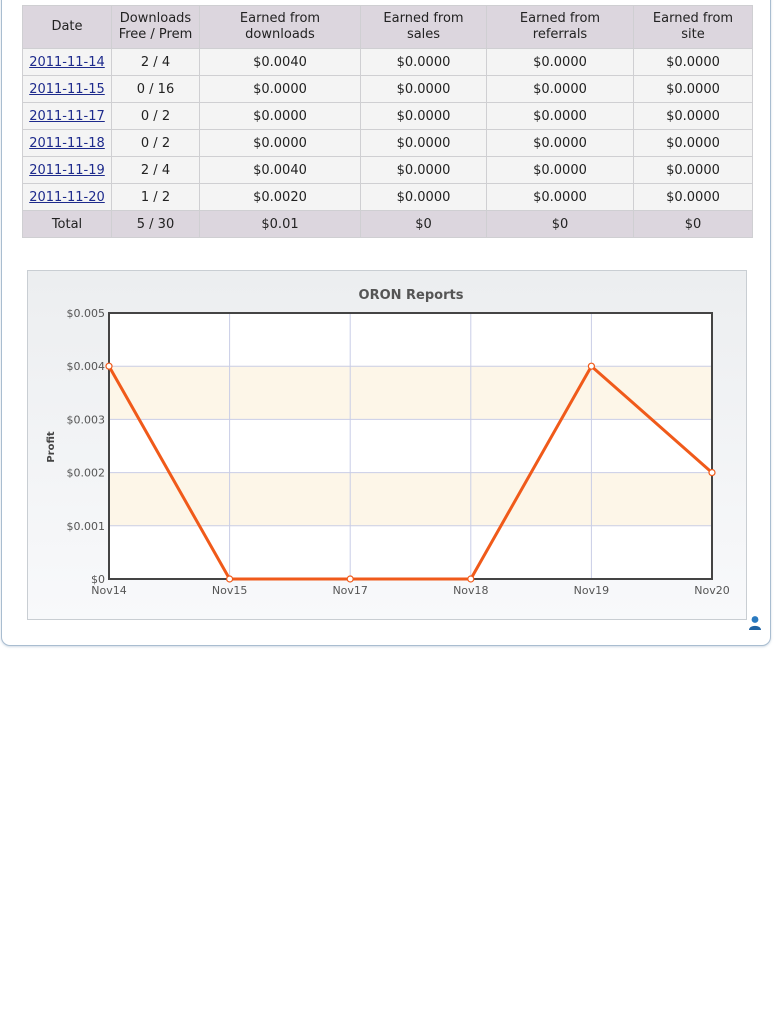 This screenshot has height=1031, width=781. Describe the element at coordinates (560, 27) in the screenshot. I see `header-earned-referrals: Earned from referrals` at that location.